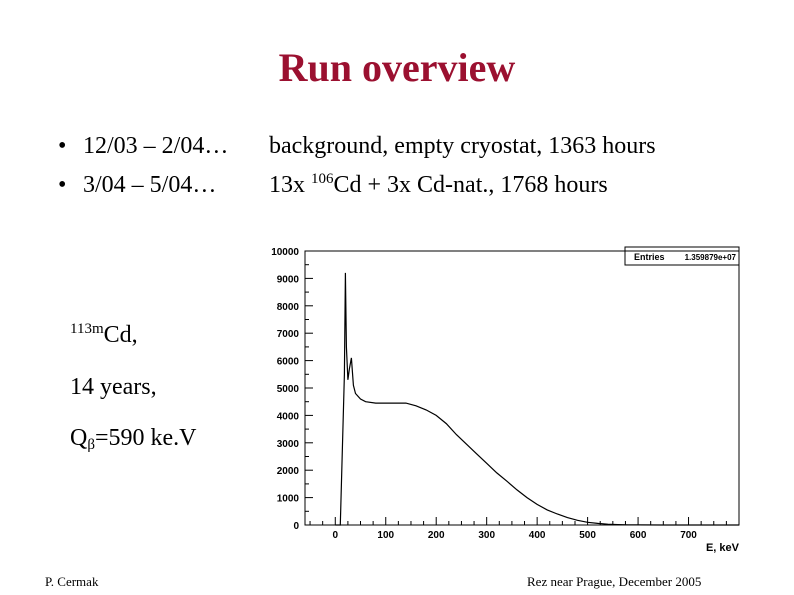  Describe the element at coordinates (614, 581) in the screenshot. I see `footer-location-date: Rez near Prague, December 2005` at that location.